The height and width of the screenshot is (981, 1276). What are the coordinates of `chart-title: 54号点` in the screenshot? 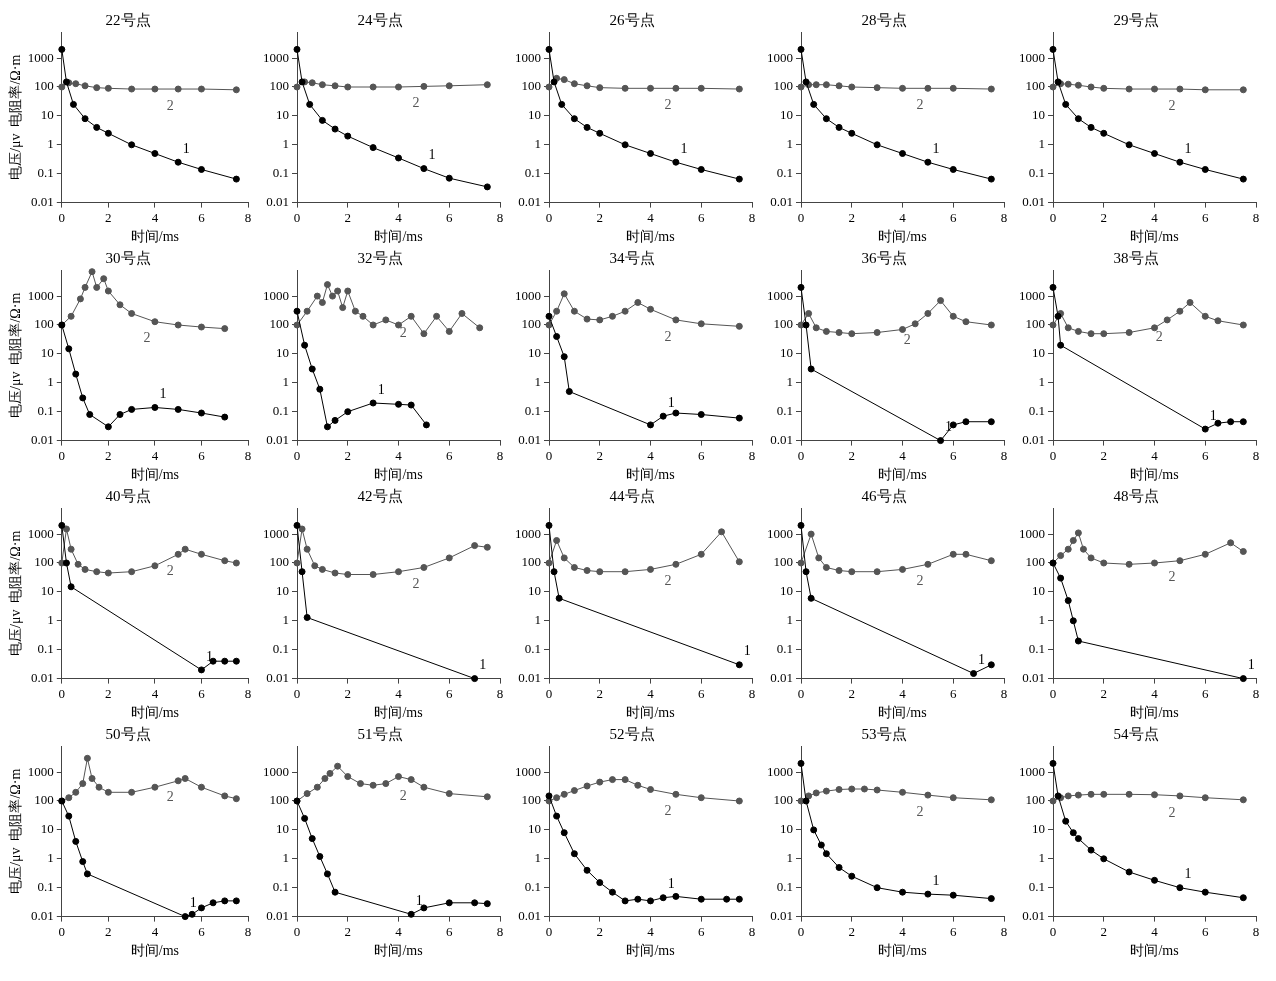 It's located at (1136, 733).